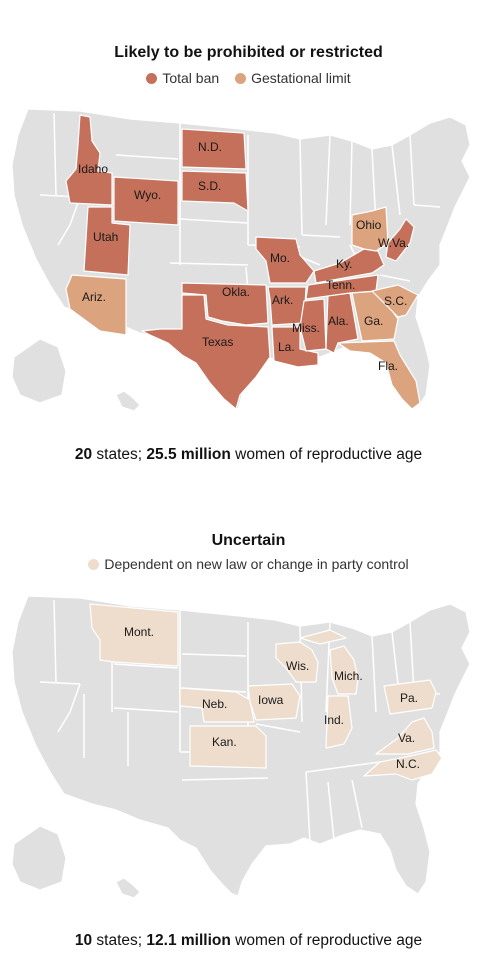 Image resolution: width=497 pixels, height=960 pixels. Describe the element at coordinates (280, 258) in the screenshot. I see `label-missouri: Mo.` at that location.